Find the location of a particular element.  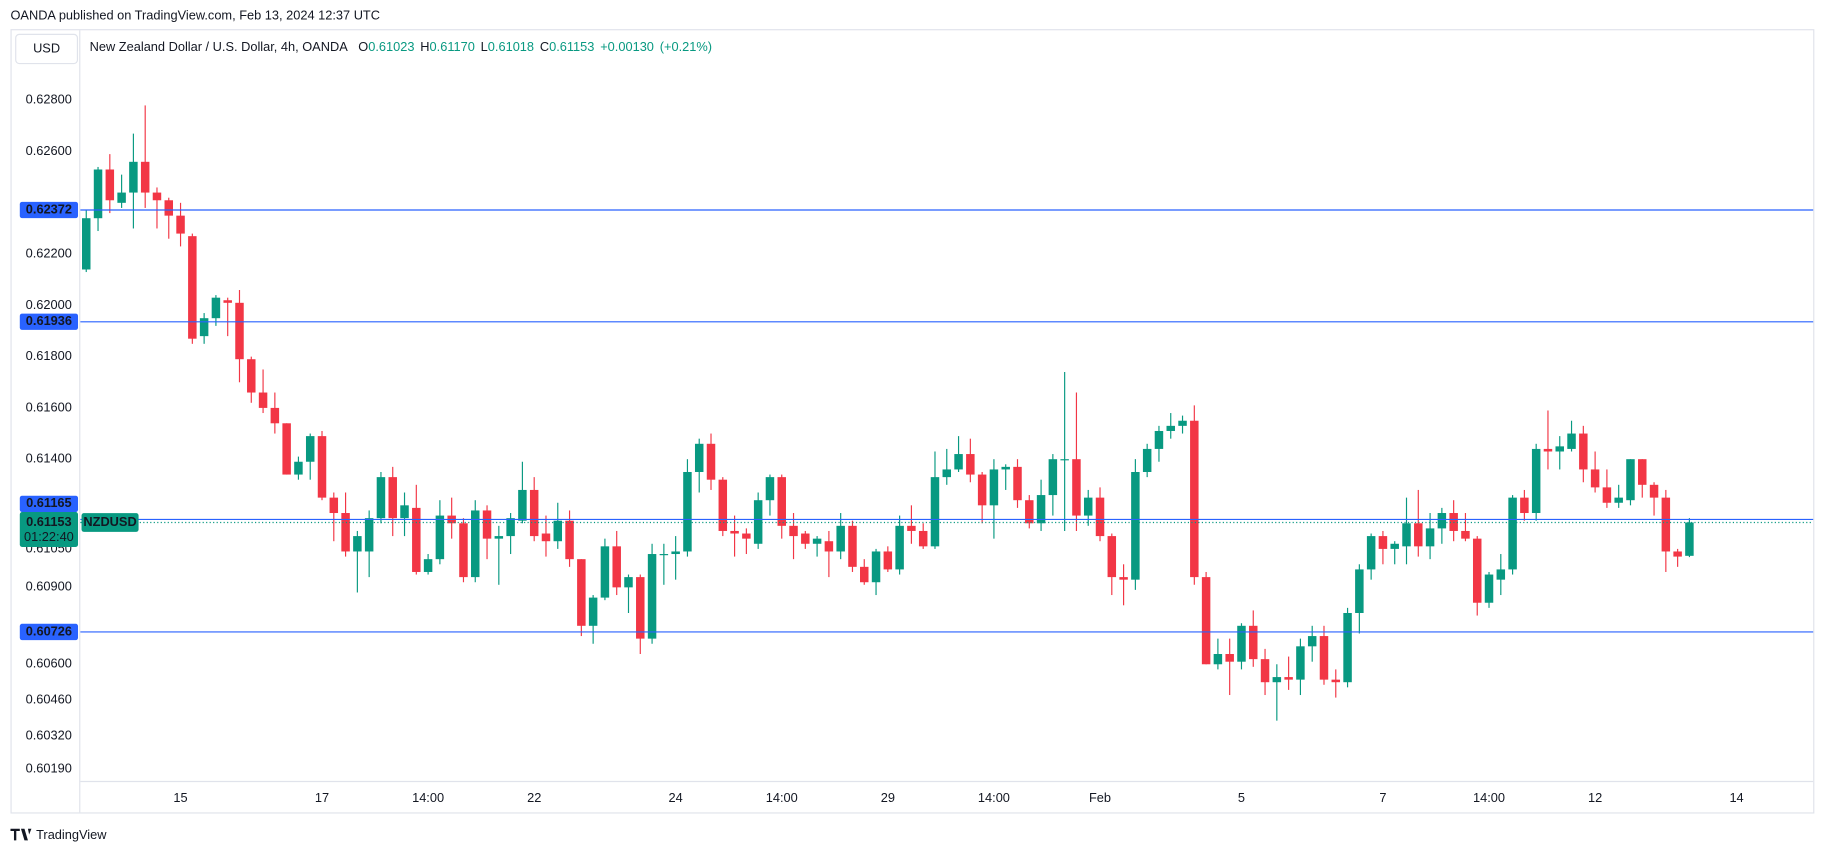

currency: USD is located at coordinates (46, 47).